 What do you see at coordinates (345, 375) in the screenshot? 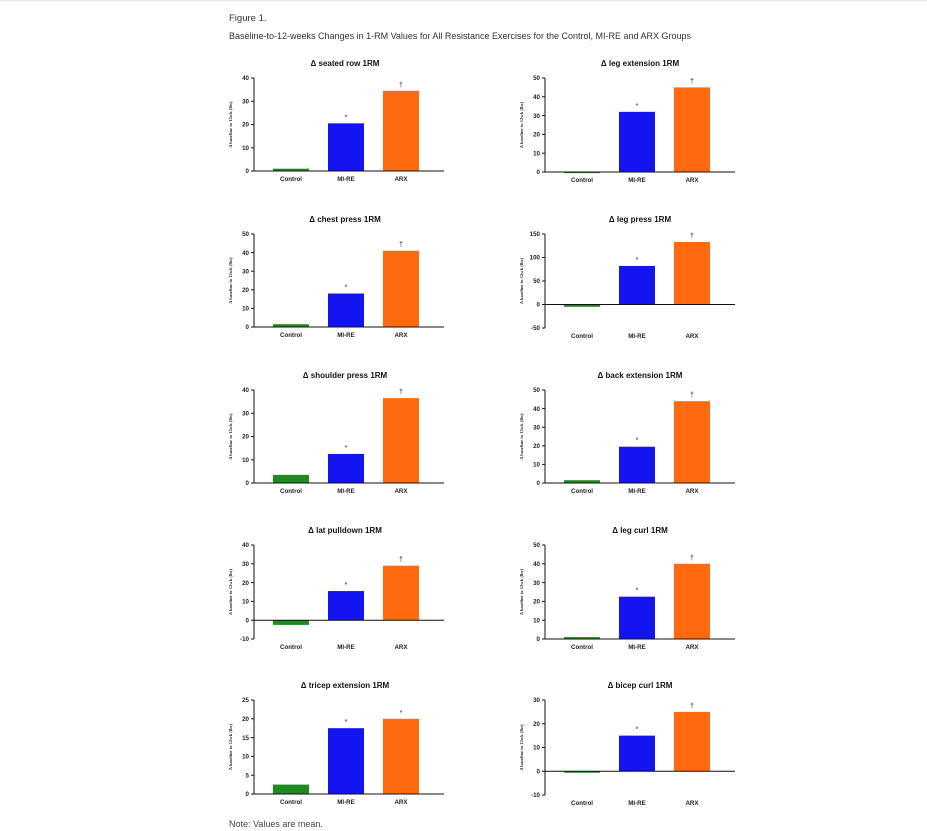
I see `chart-title: Δ shoulder press 1RM` at bounding box center [345, 375].